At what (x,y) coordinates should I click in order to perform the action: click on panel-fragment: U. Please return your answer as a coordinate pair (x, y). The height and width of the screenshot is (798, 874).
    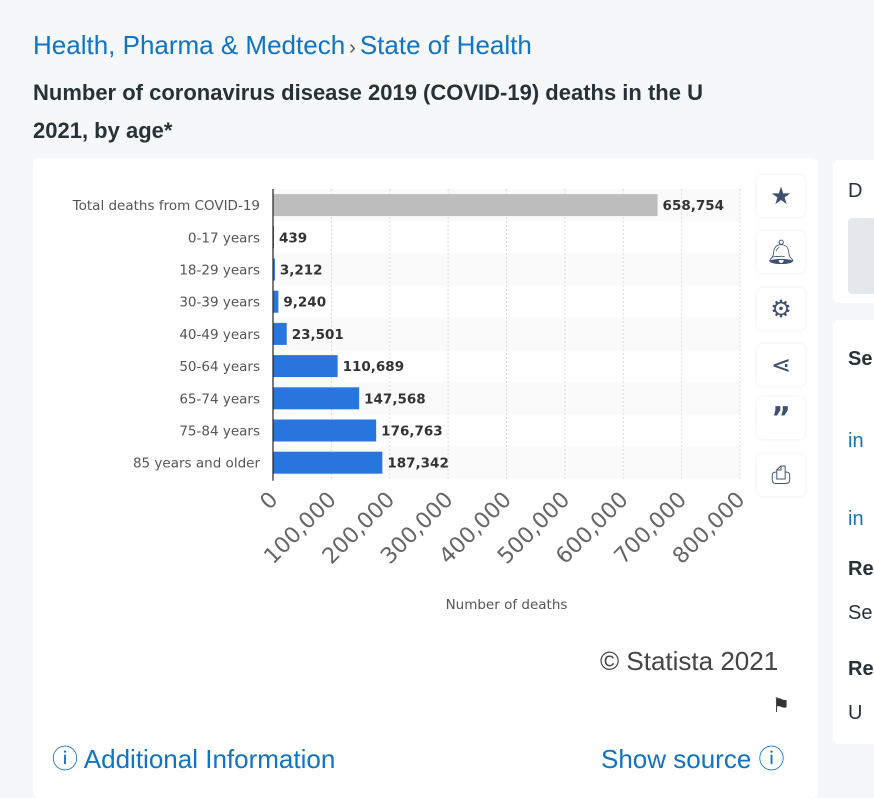
    Looking at the image, I should click on (855, 713).